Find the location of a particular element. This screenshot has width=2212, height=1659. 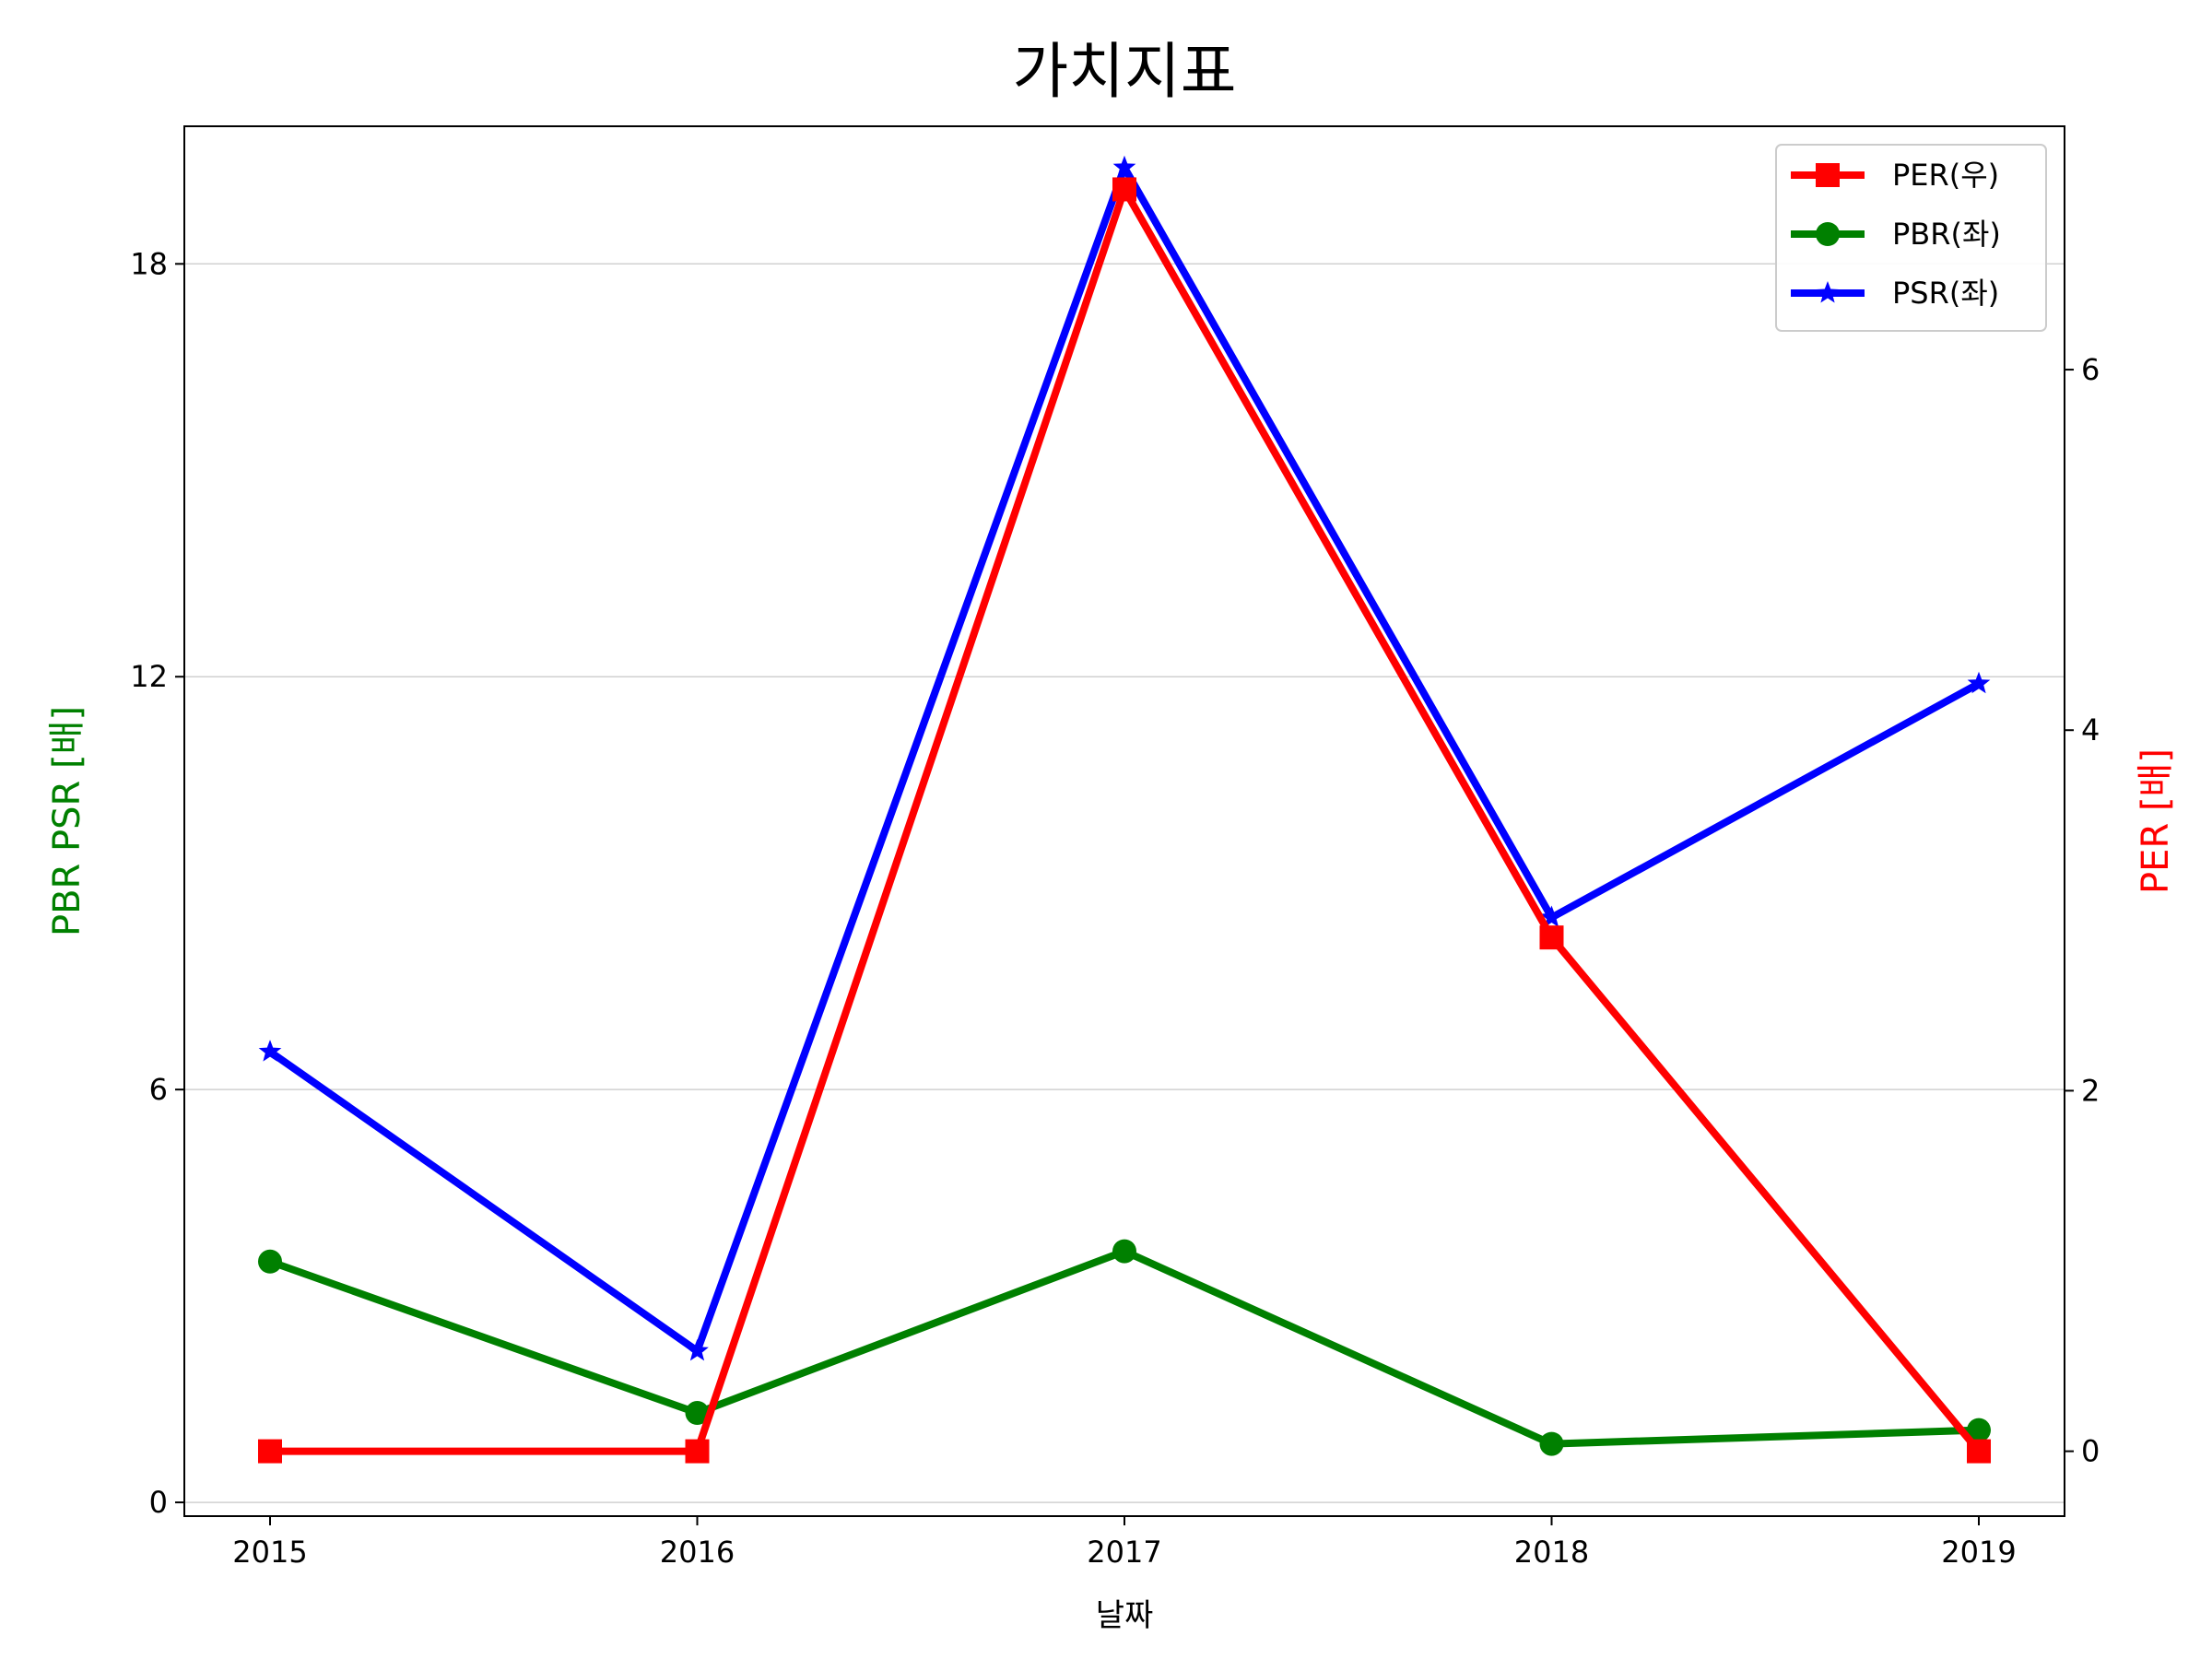

right-tick-label: 6 is located at coordinates (2090, 369).